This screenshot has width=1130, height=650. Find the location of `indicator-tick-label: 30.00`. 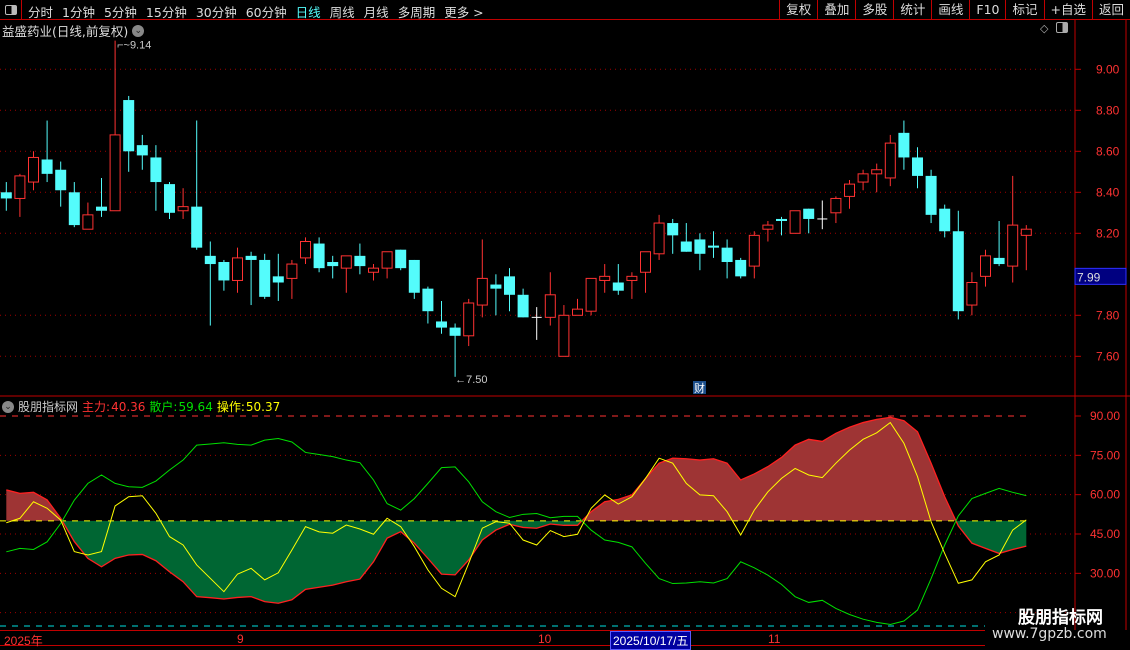

indicator-tick-label: 30.00 is located at coordinates (1105, 573).